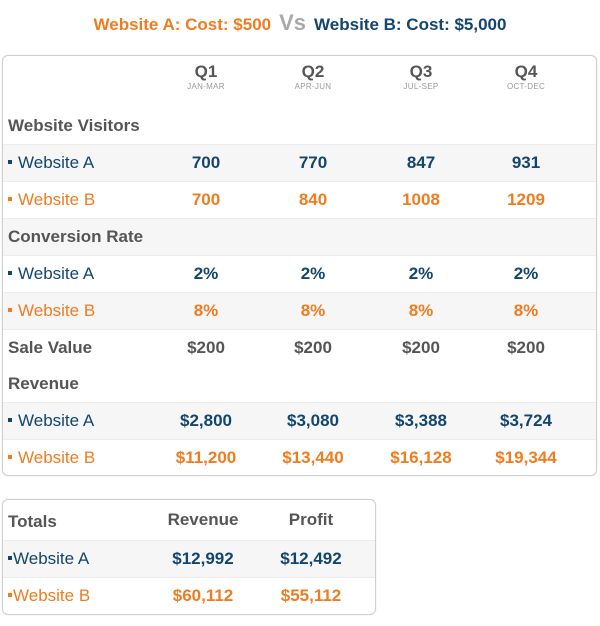 The height and width of the screenshot is (626, 600). Describe the element at coordinates (526, 457) in the screenshot. I see `table-cell: $19,344` at that location.